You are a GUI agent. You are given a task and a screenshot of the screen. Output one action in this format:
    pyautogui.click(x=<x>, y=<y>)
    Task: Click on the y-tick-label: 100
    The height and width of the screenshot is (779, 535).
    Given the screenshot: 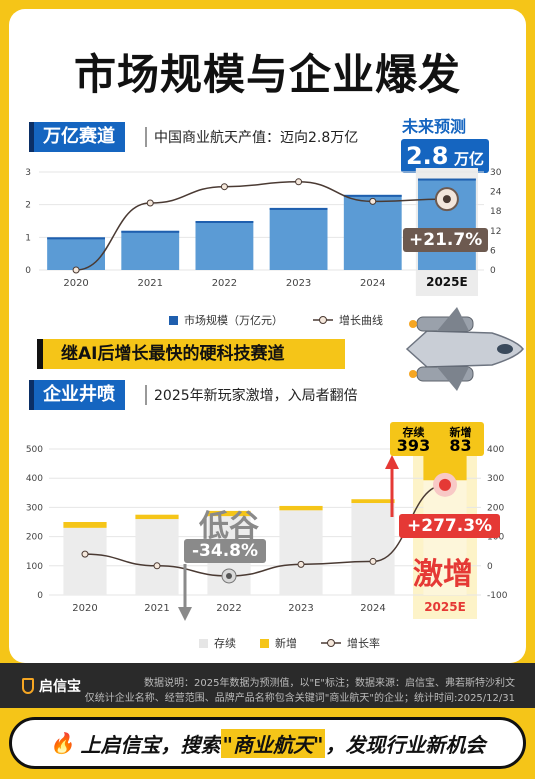 What is the action you would take?
    pyautogui.click(x=34, y=567)
    